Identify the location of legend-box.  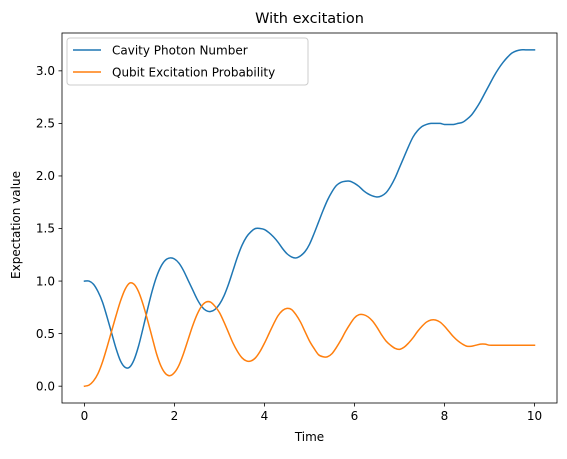
(187, 61).